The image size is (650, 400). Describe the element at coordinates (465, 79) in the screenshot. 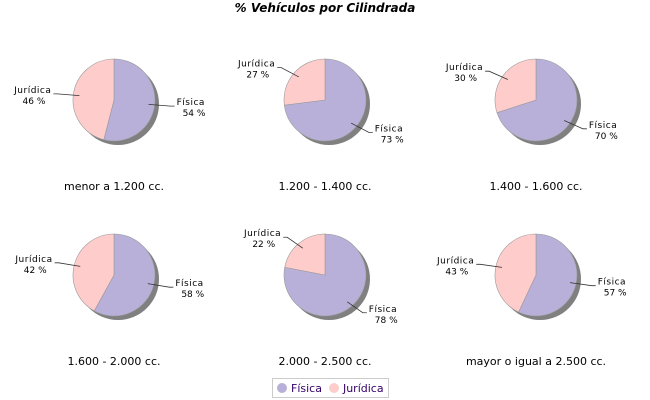

I see `slice-label-value: 30 %` at that location.